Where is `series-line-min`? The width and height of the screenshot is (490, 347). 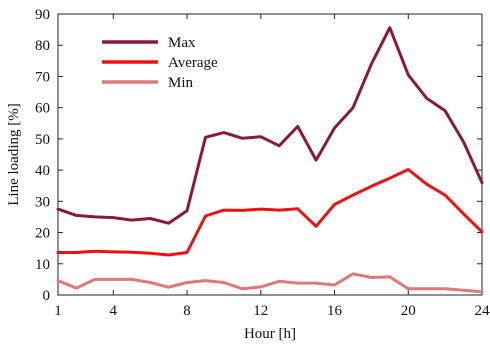
series-line-min is located at coordinates (270, 283).